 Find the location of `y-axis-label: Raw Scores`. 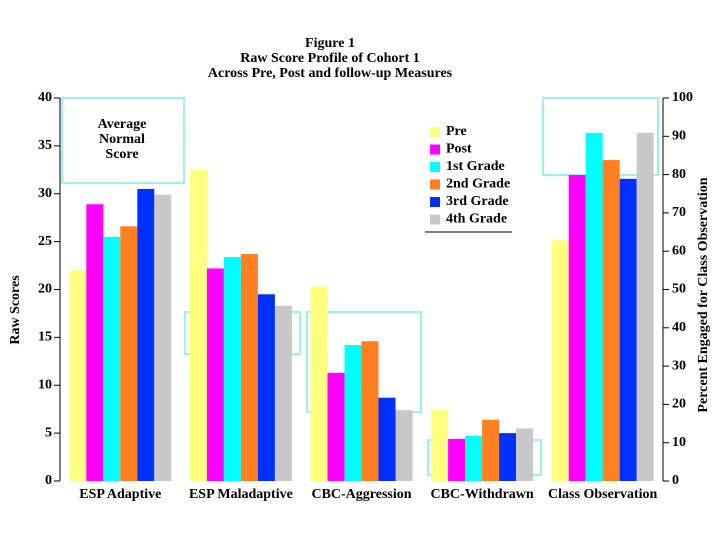

y-axis-label: Raw Scores is located at coordinates (15, 310).